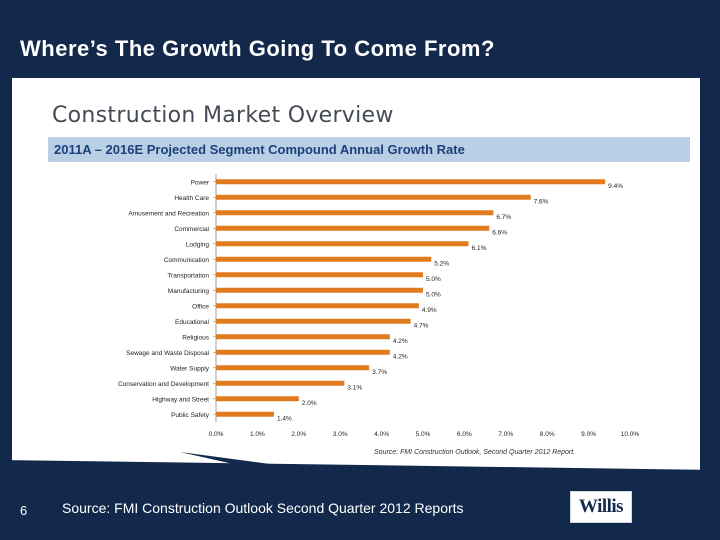 Image resolution: width=720 pixels, height=540 pixels. Describe the element at coordinates (168, 213) in the screenshot. I see `category-label: Amusement and Recreation` at that location.